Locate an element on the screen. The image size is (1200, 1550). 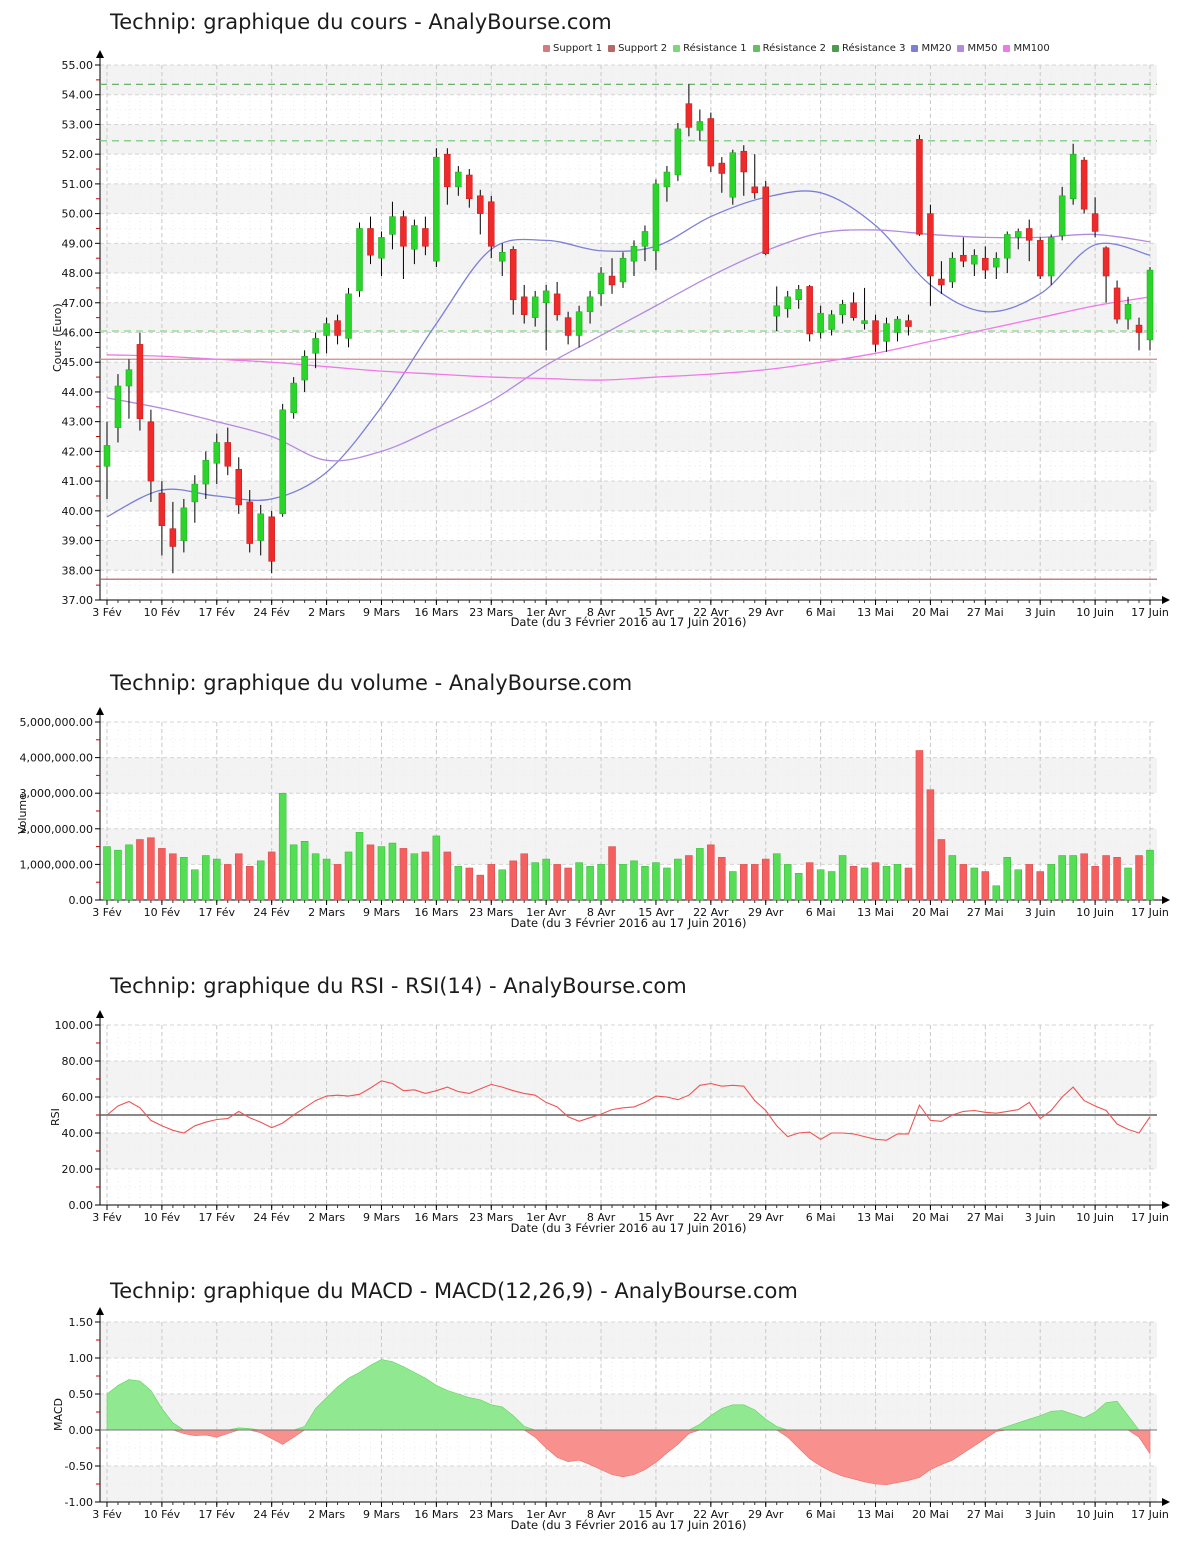
svg-text: 8 Avr is located at coordinates (601, 1217).